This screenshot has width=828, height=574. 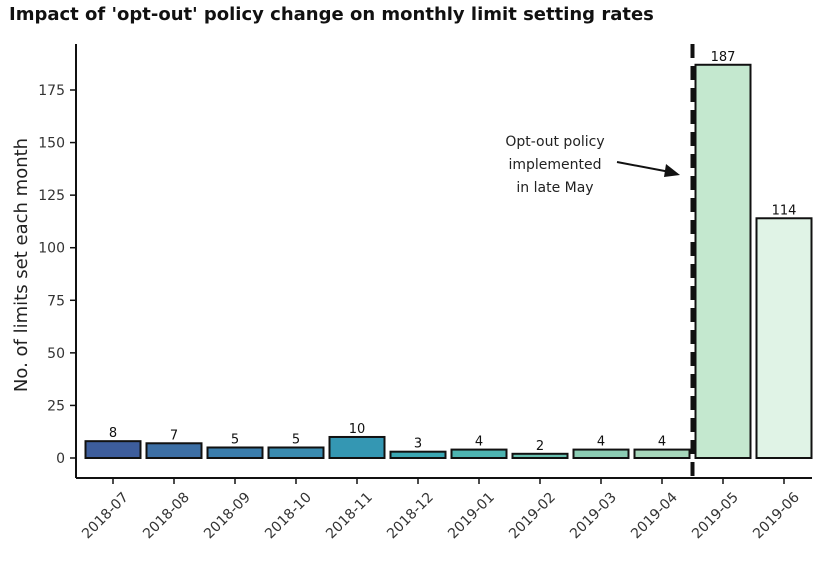 What do you see at coordinates (715, 516) in the screenshot?
I see `x-tick-label-2019-05: 2019-05` at bounding box center [715, 516].